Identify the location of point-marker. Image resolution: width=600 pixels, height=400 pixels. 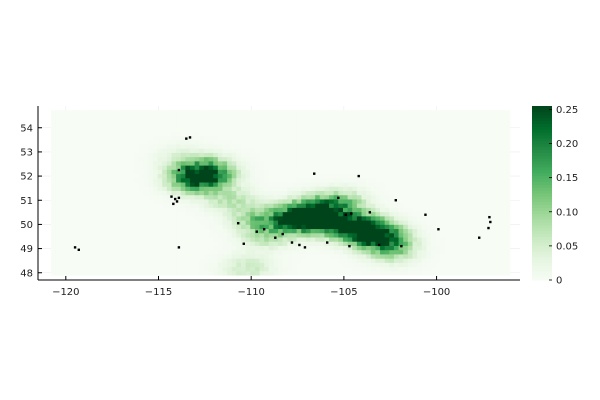
(275, 237).